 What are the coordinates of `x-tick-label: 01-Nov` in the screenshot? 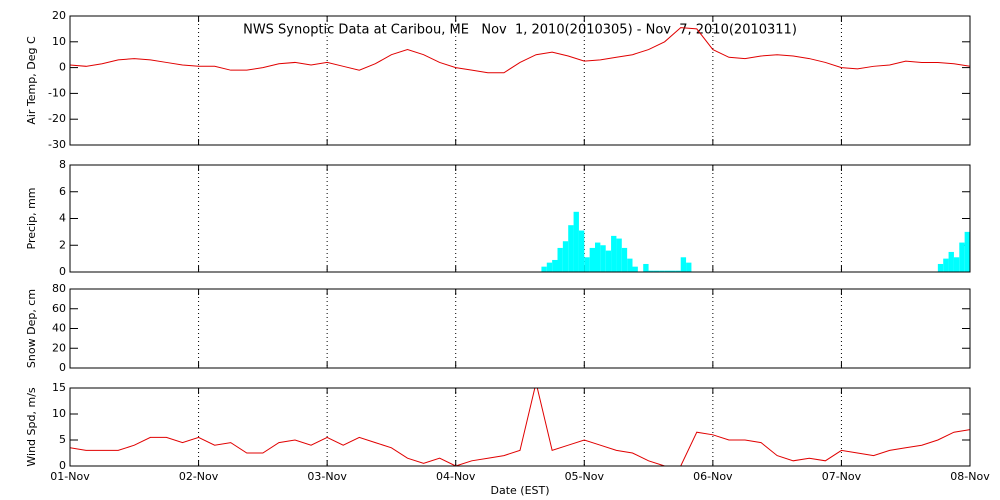 It's located at (70, 476).